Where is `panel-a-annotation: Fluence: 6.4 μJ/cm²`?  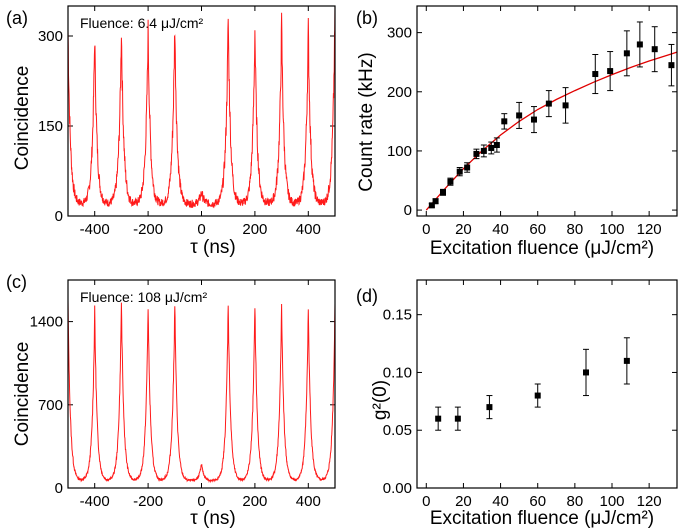 panel-a-annotation: Fluence: 6.4 μJ/cm² is located at coordinates (142, 23).